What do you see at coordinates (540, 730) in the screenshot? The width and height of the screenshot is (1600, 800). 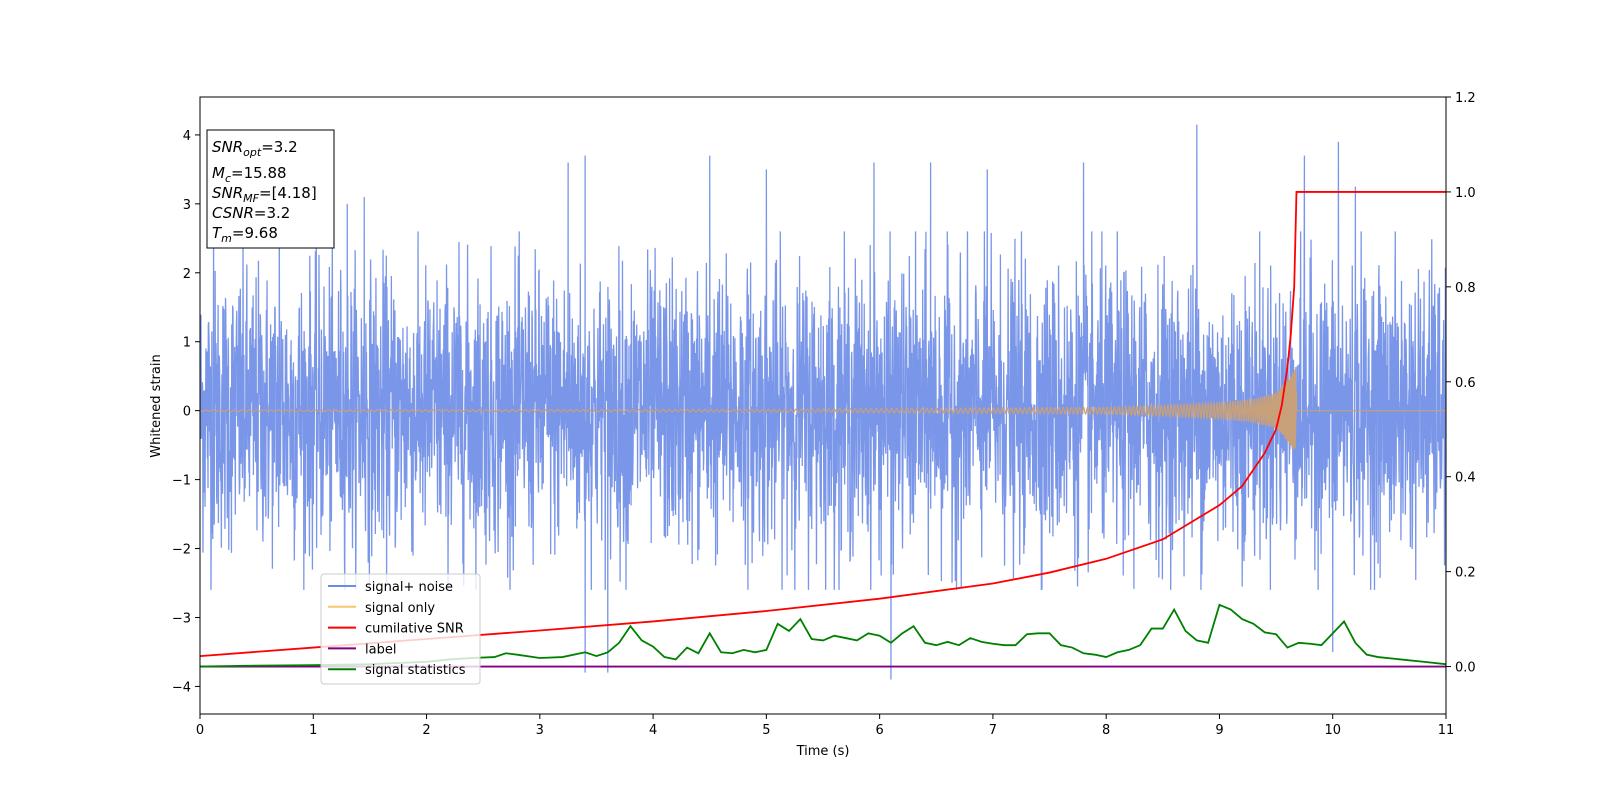 I see `x-tick-label: 3` at bounding box center [540, 730].